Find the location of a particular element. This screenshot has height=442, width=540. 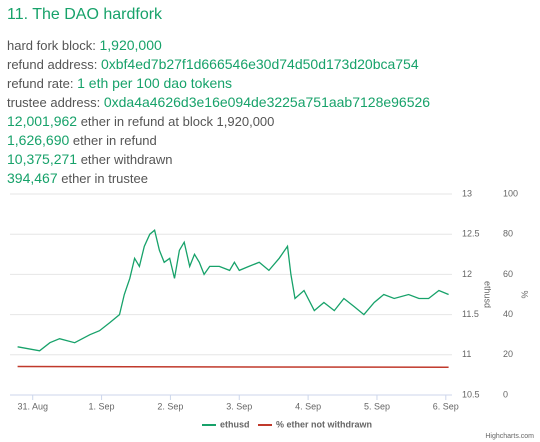

x-tick-label: 31. Aug is located at coordinates (32, 406).